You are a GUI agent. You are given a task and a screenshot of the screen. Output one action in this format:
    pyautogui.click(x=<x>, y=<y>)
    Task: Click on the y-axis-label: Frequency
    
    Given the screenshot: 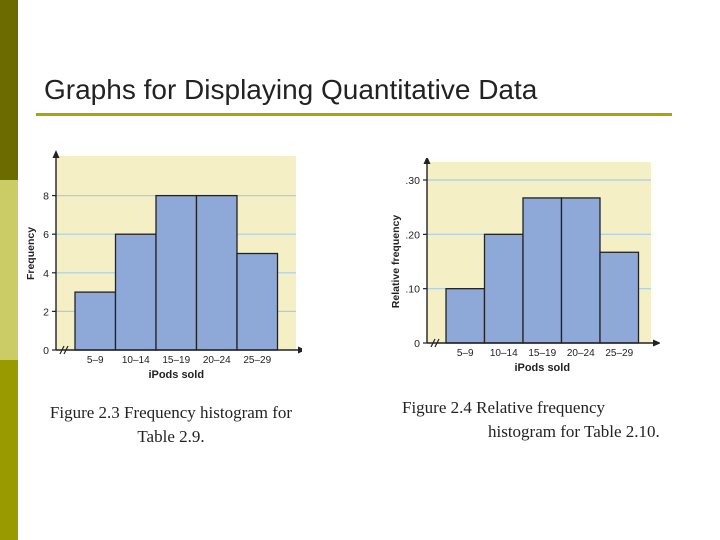 What is the action you would take?
    pyautogui.click(x=31, y=253)
    